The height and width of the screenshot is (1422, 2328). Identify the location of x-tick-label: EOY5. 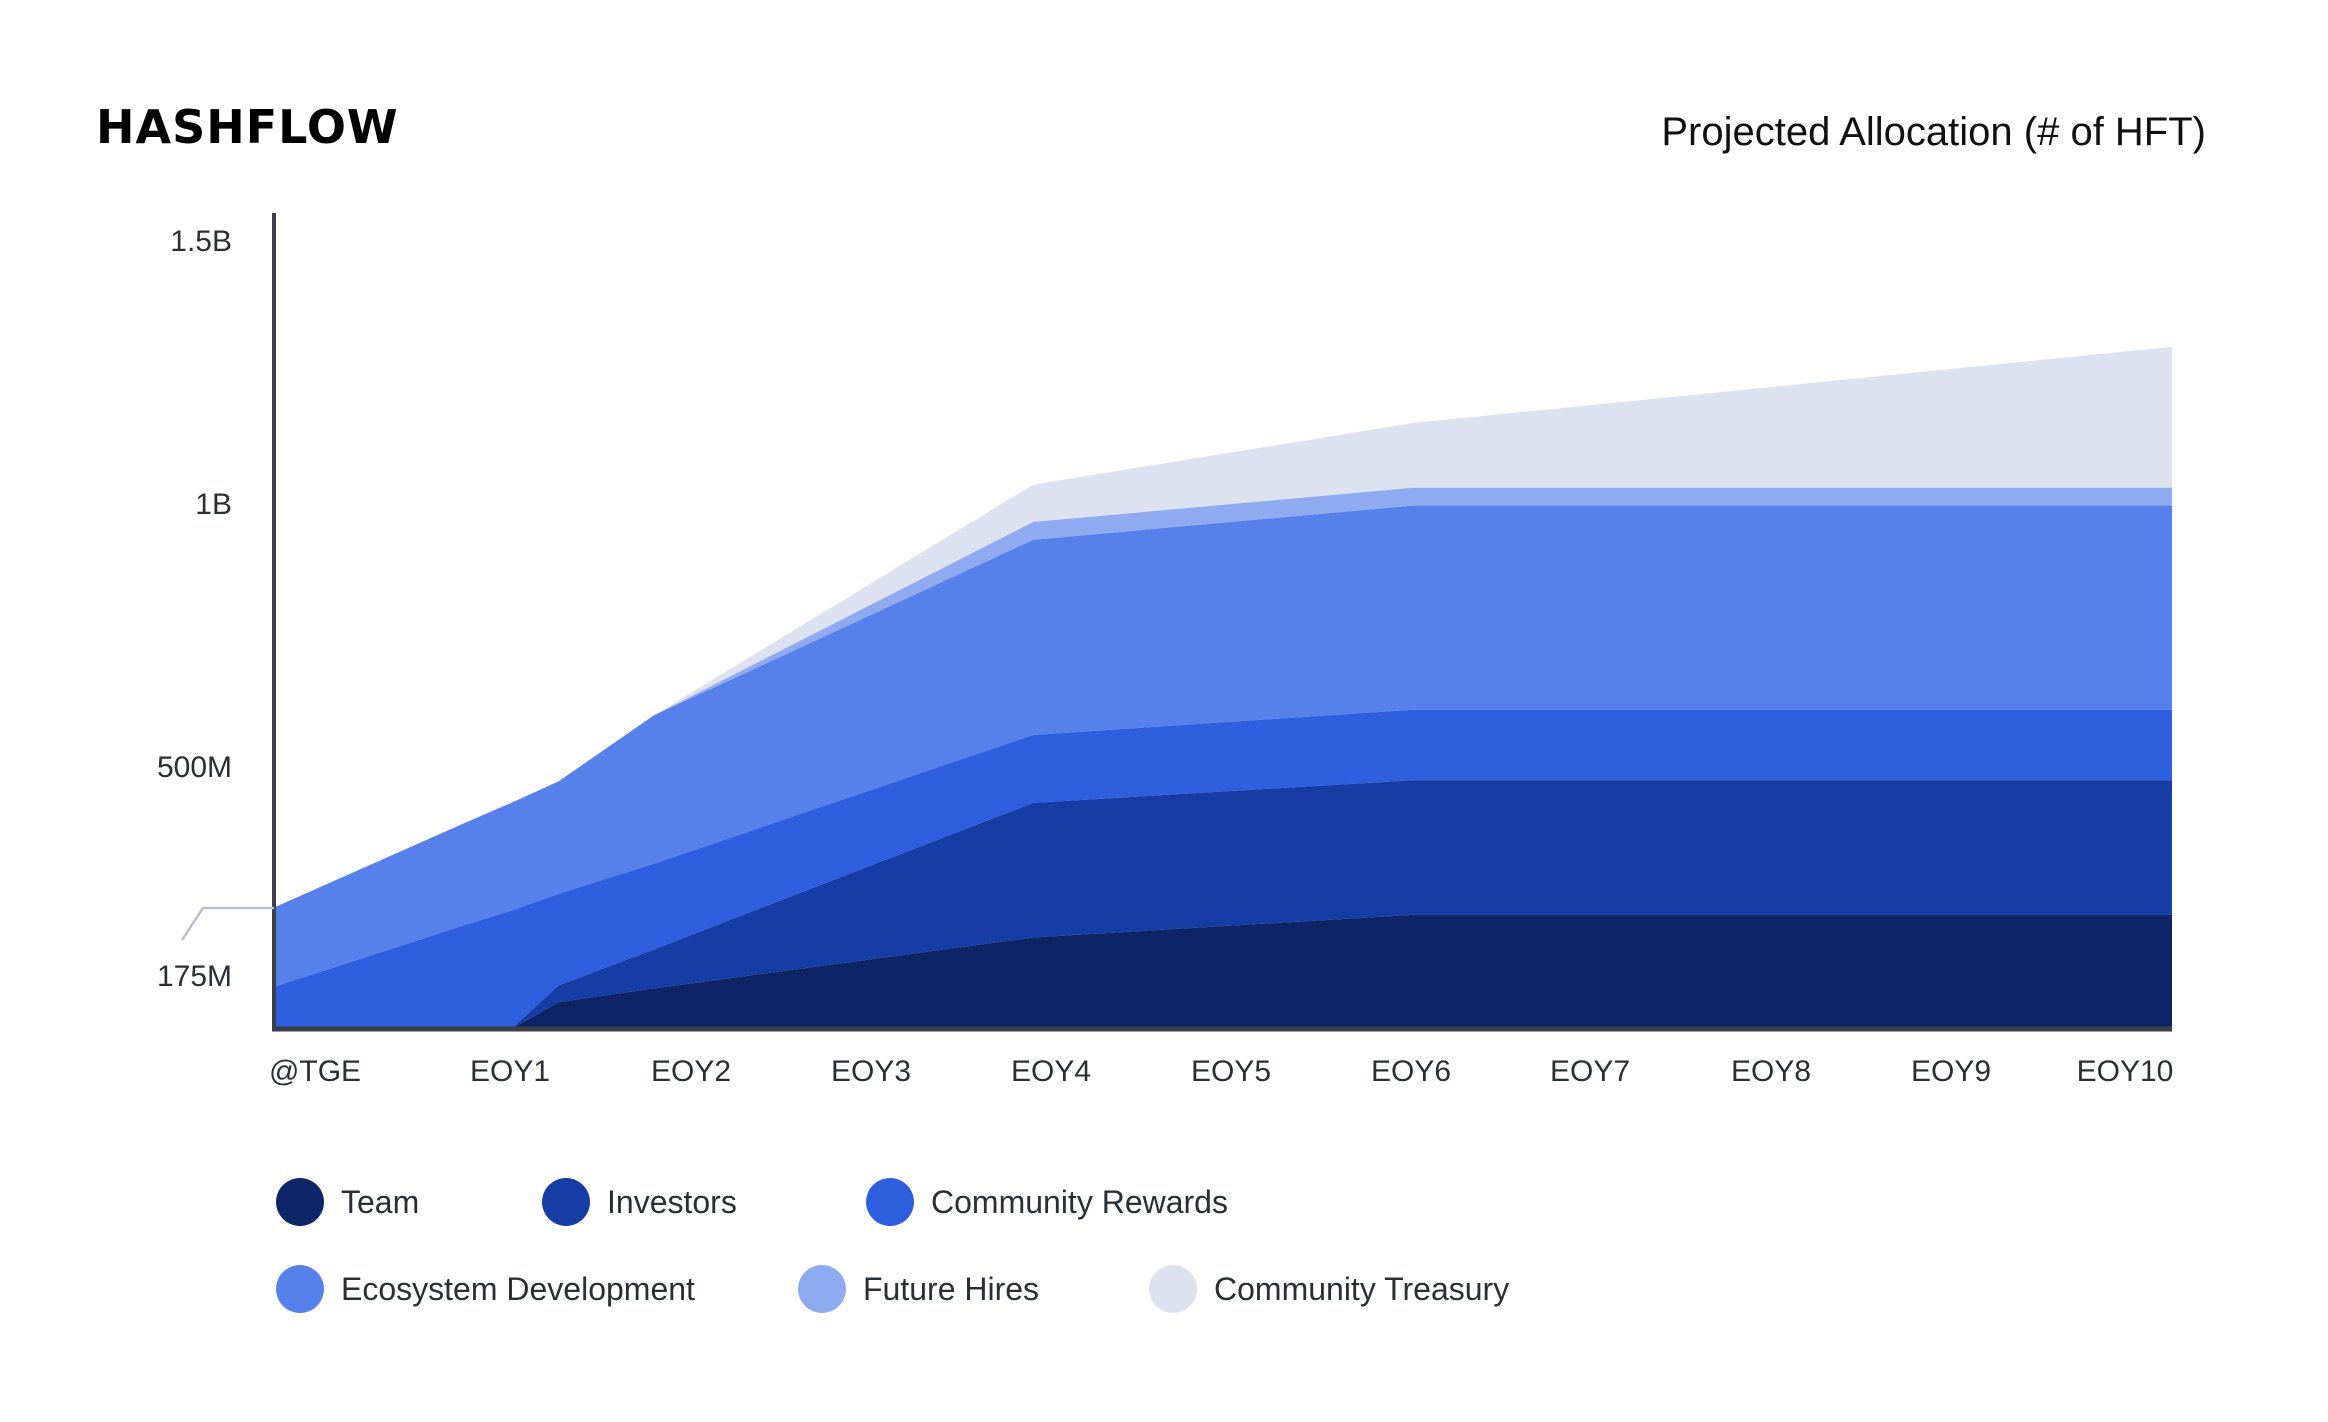
(1231, 1071).